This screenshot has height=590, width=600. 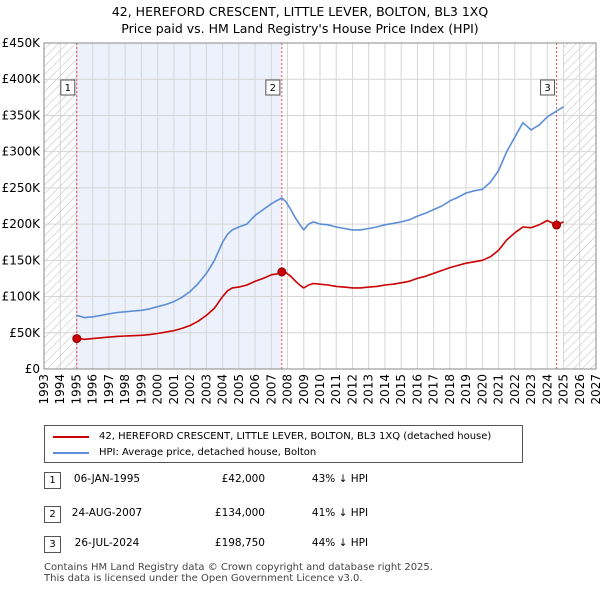 I want to click on sale-hpi-diff: 41% ↓ HPI, so click(x=340, y=513).